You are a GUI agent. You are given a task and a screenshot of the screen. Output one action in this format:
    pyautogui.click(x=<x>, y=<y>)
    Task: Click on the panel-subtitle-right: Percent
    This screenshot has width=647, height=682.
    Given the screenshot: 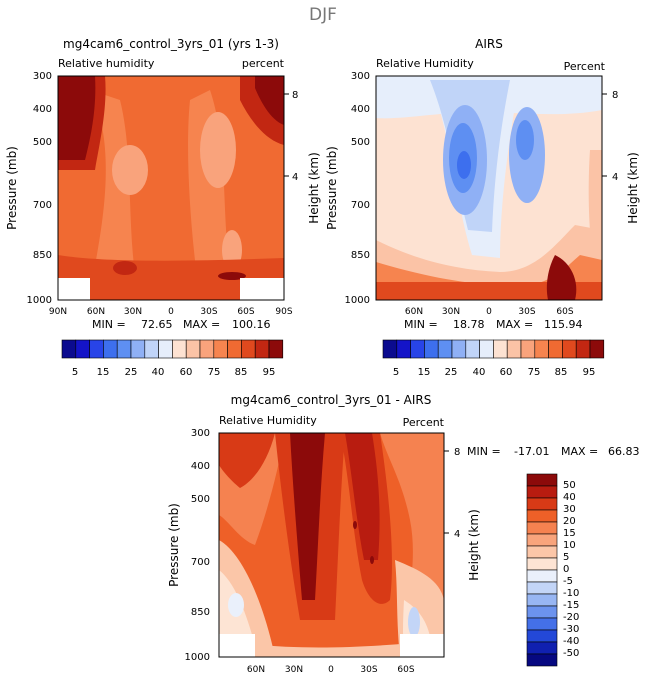 What is the action you would take?
    pyautogui.click(x=424, y=422)
    